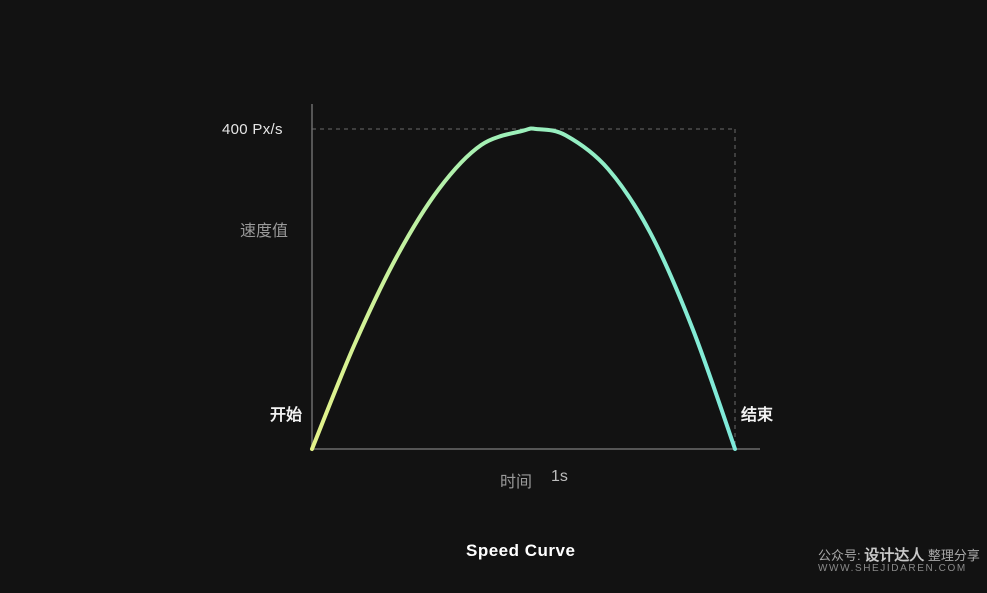 The height and width of the screenshot is (593, 987). What do you see at coordinates (894, 555) in the screenshot?
I see `watermark-brand: 设计达人` at bounding box center [894, 555].